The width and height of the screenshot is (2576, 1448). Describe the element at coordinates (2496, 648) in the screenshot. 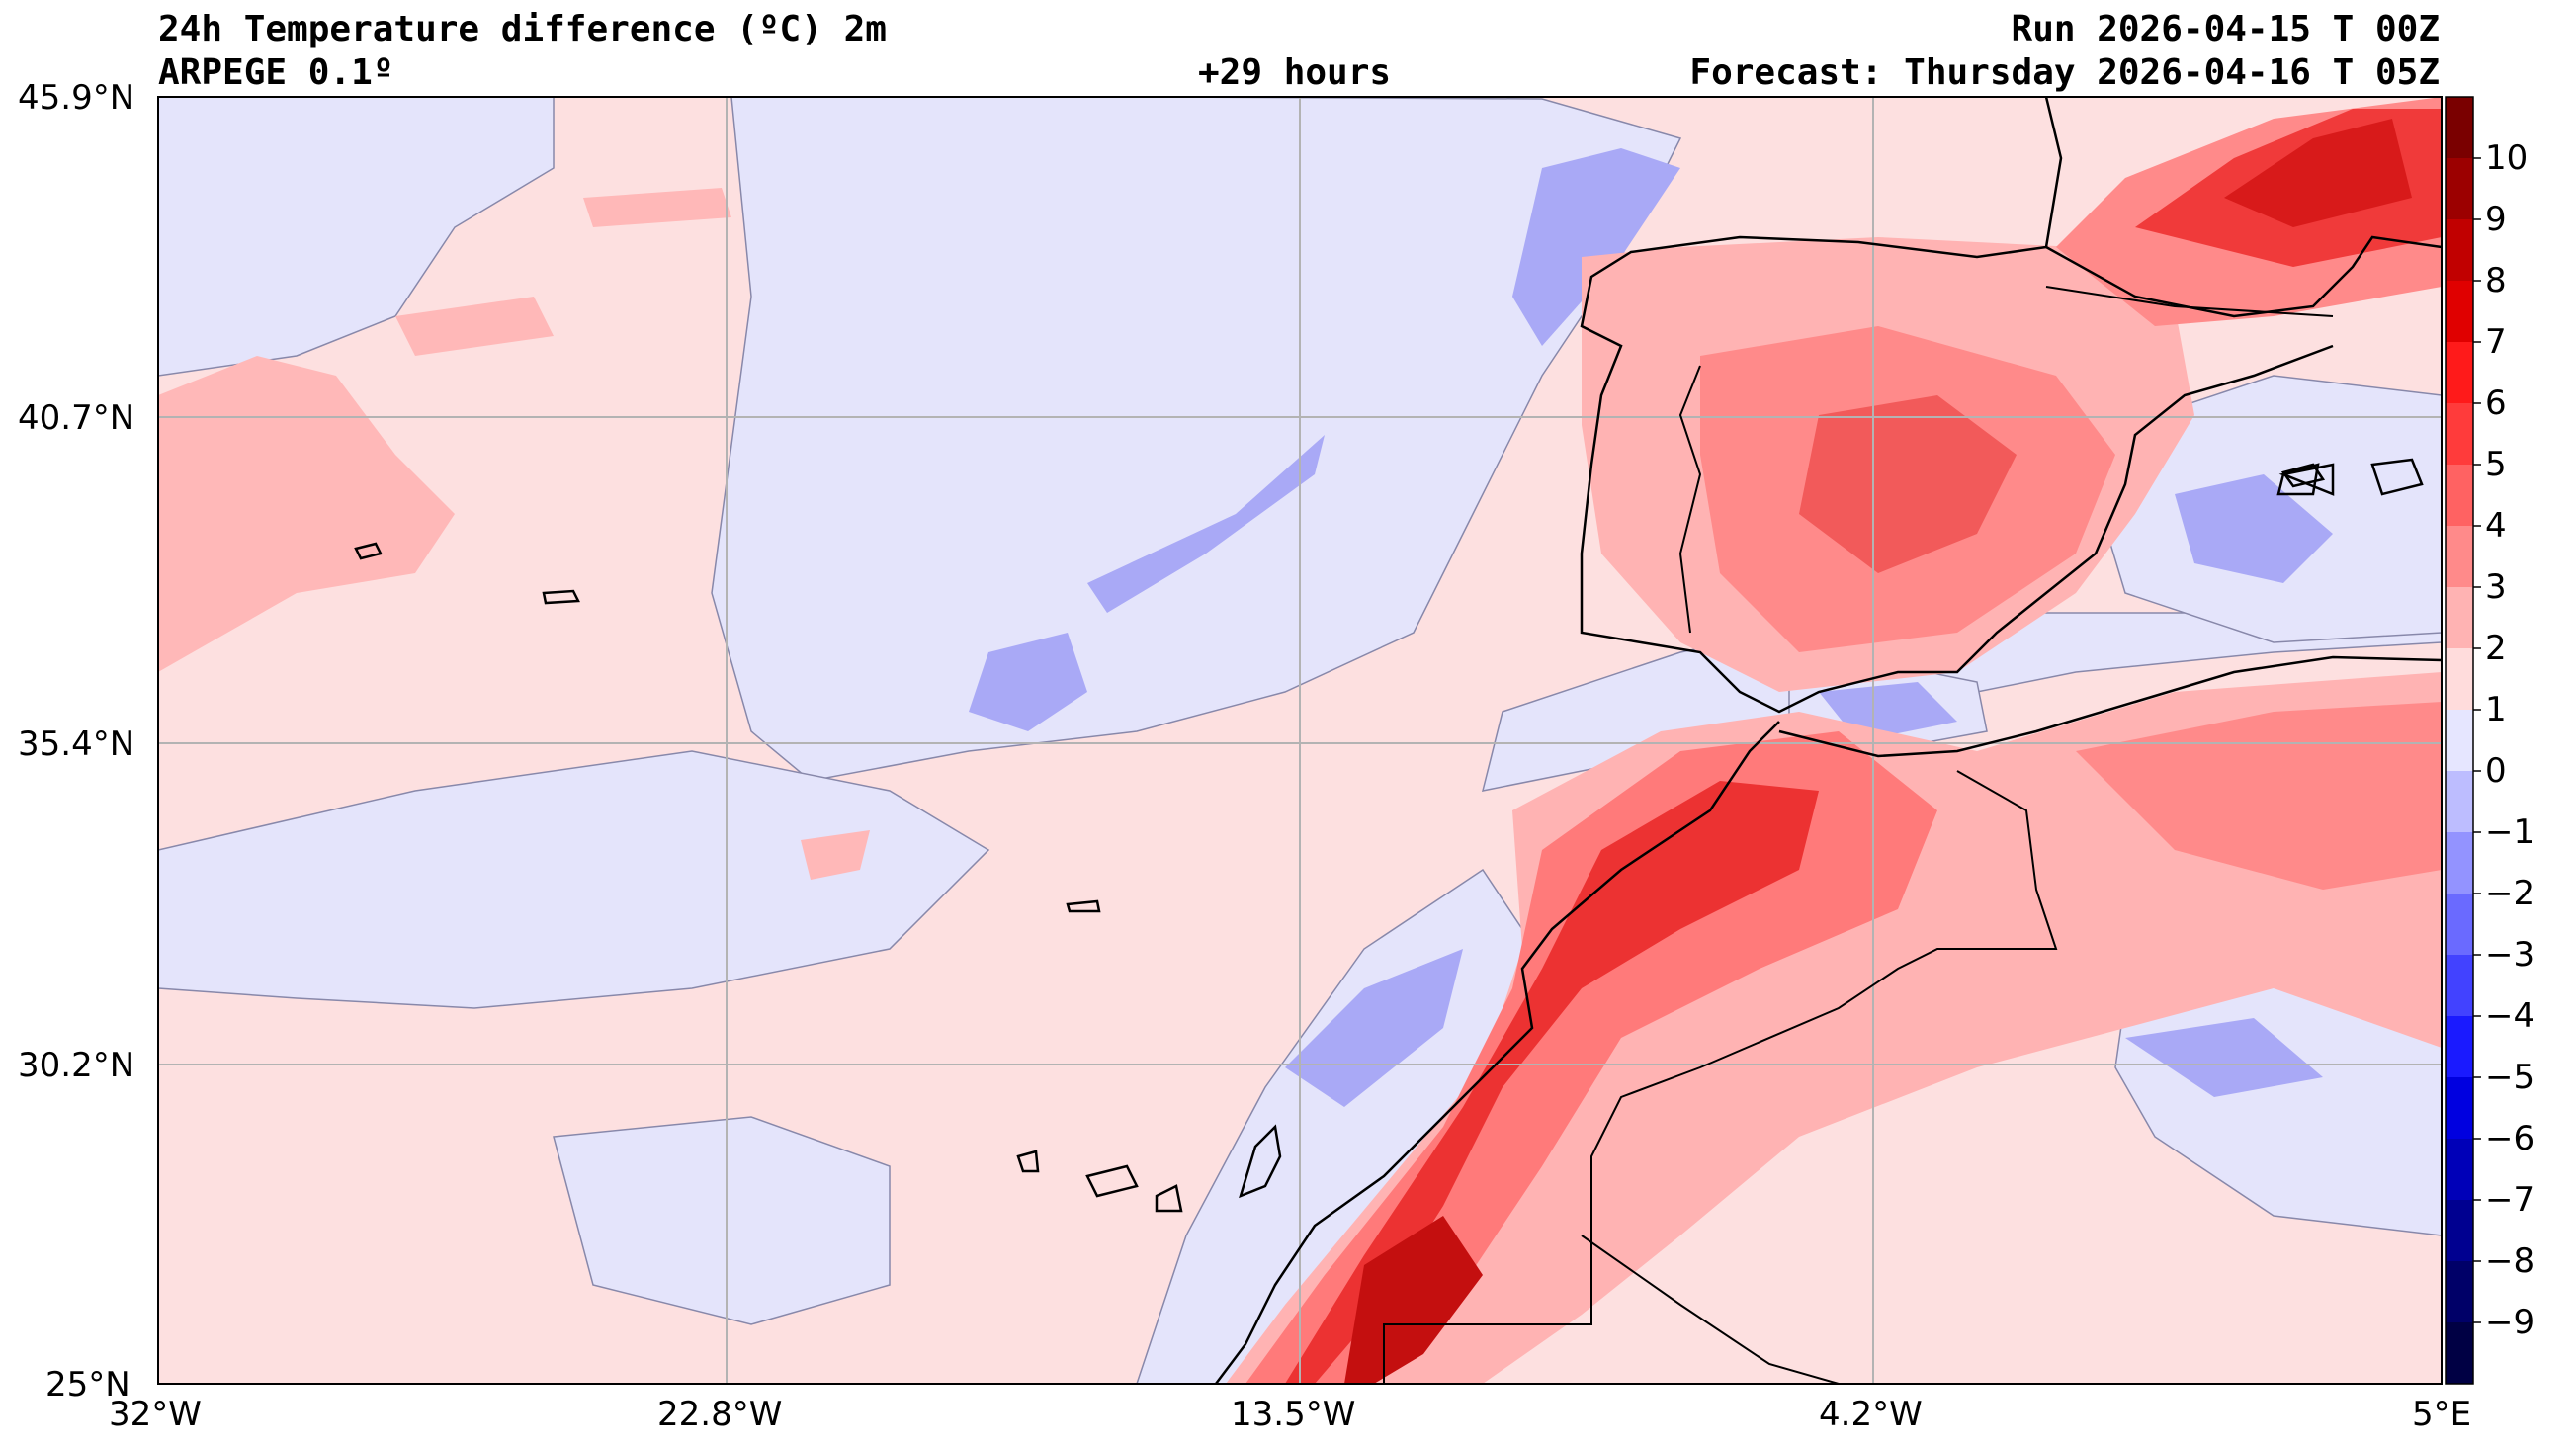

I see `colorbar-level-label: 2` at that location.